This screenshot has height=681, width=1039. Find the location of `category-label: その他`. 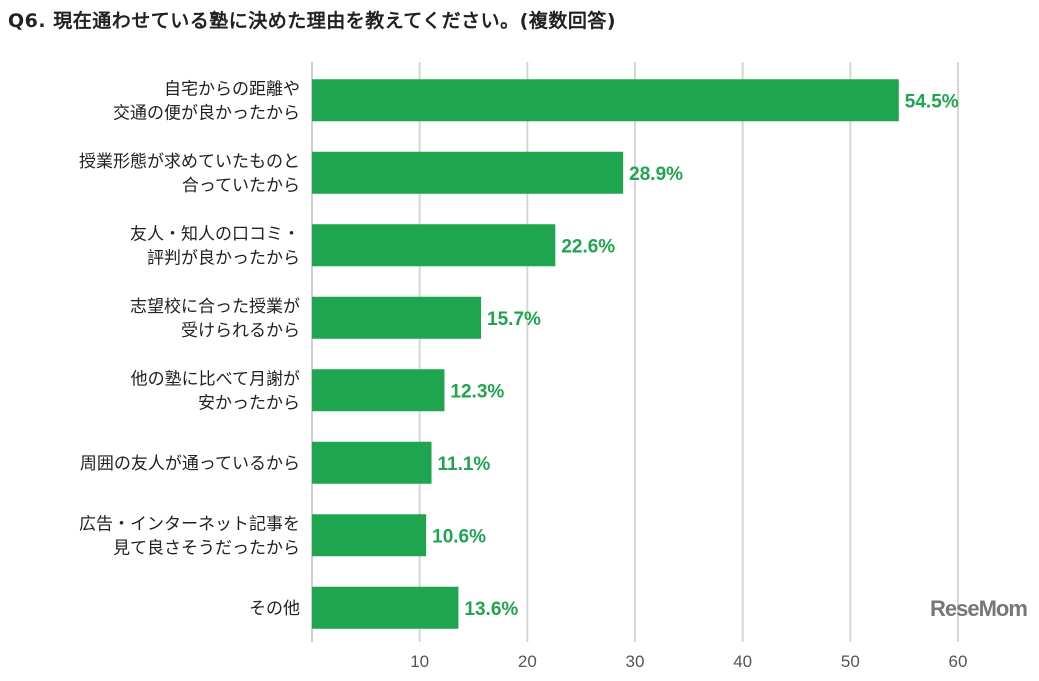

category-label: その他 is located at coordinates (274, 609).